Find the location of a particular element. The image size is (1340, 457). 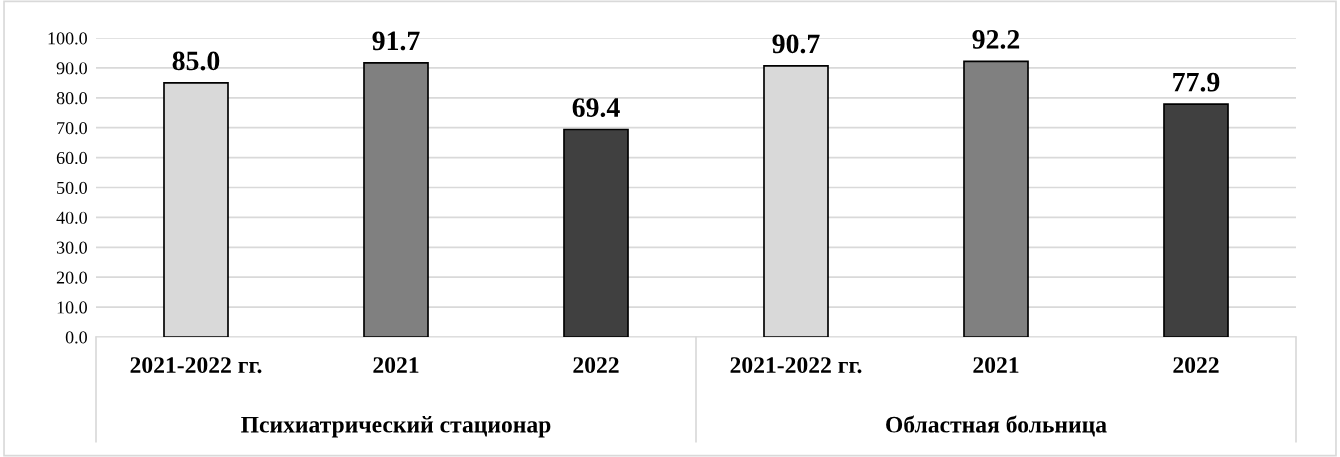

y-tick-label: 10.0 is located at coordinates (72, 307).